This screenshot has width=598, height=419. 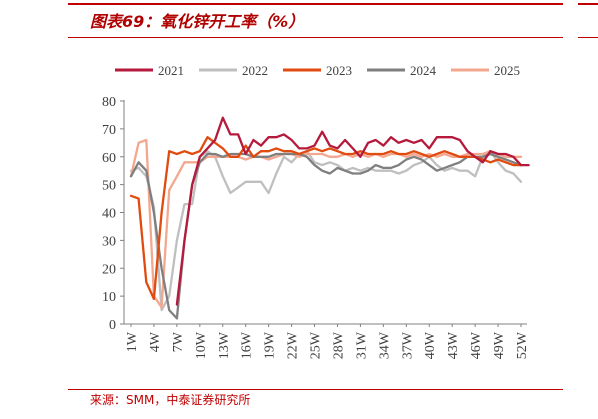 What do you see at coordinates (316, 345) in the screenshot?
I see `x-tick-label: 25W` at bounding box center [316, 345].